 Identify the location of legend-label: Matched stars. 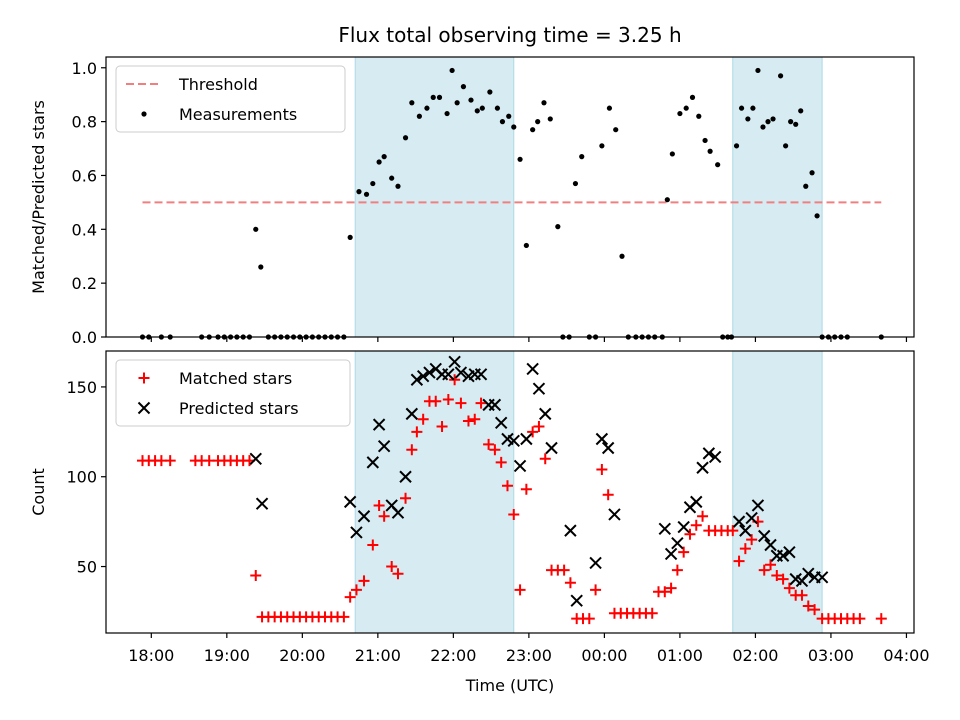
(235, 378).